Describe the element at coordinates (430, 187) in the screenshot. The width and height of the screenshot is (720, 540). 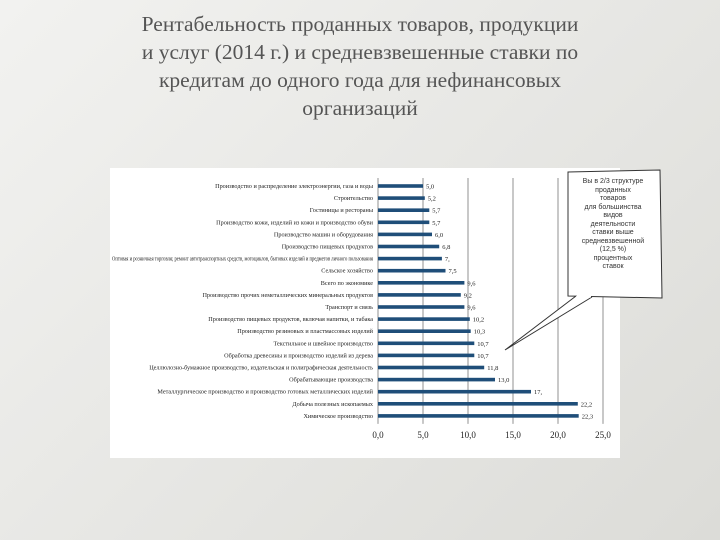
I see `value-label: 5,0` at that location.